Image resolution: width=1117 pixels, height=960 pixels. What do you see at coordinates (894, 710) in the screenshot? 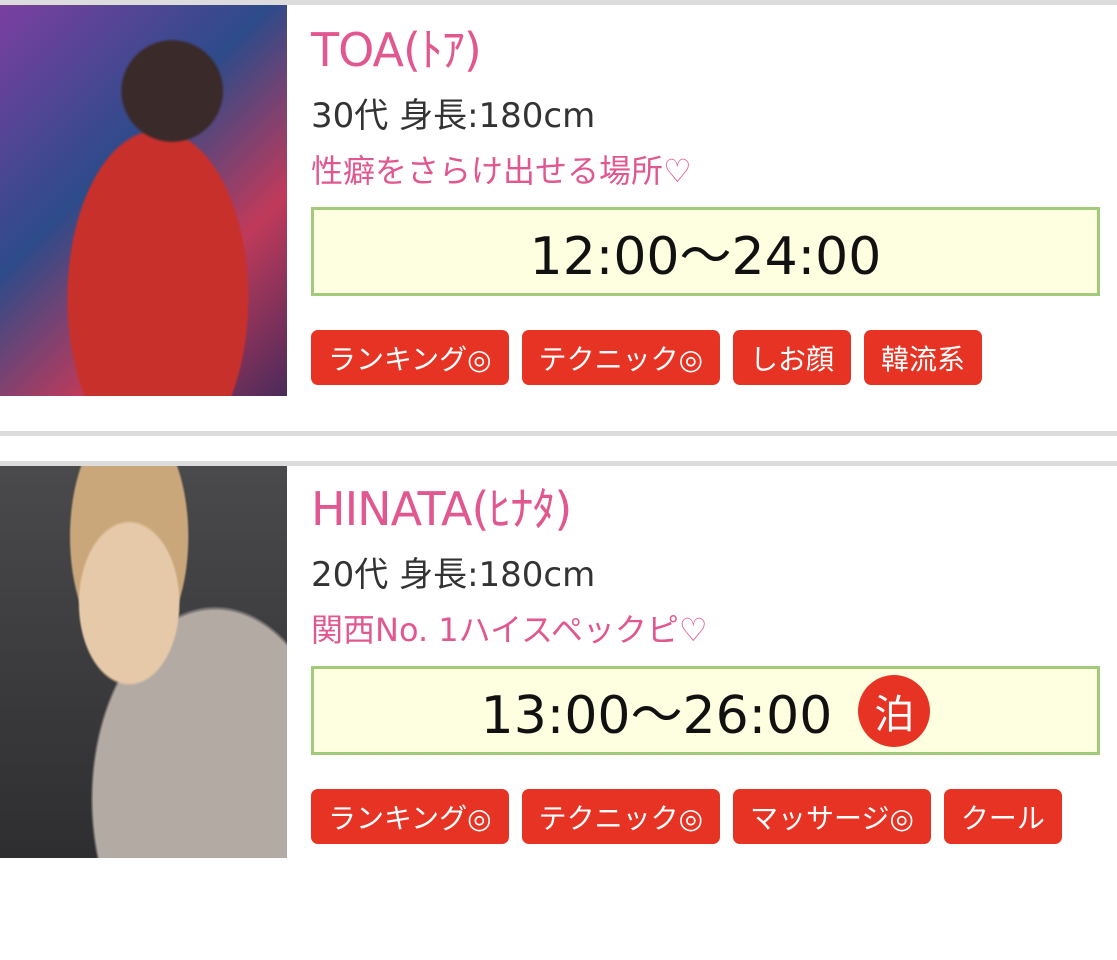
I see `overnight-badge: 泊` at bounding box center [894, 710].